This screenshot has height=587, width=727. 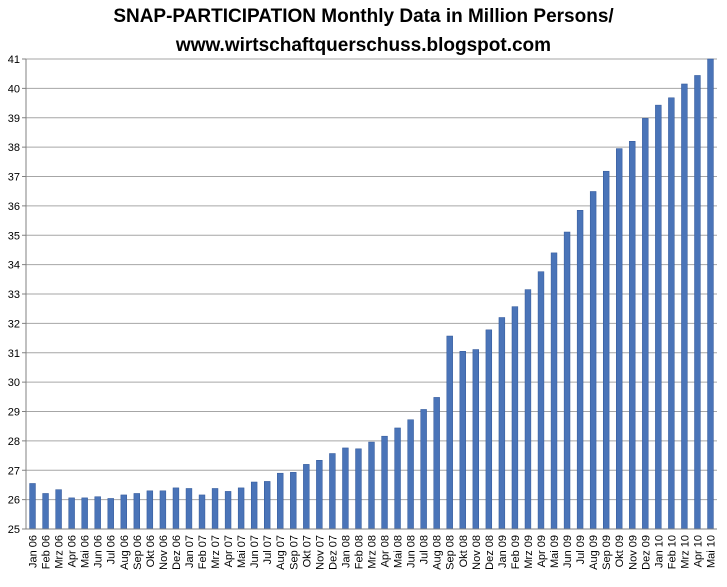 What do you see at coordinates (125, 552) in the screenshot?
I see `x-tick-label: Aug 06` at bounding box center [125, 552].